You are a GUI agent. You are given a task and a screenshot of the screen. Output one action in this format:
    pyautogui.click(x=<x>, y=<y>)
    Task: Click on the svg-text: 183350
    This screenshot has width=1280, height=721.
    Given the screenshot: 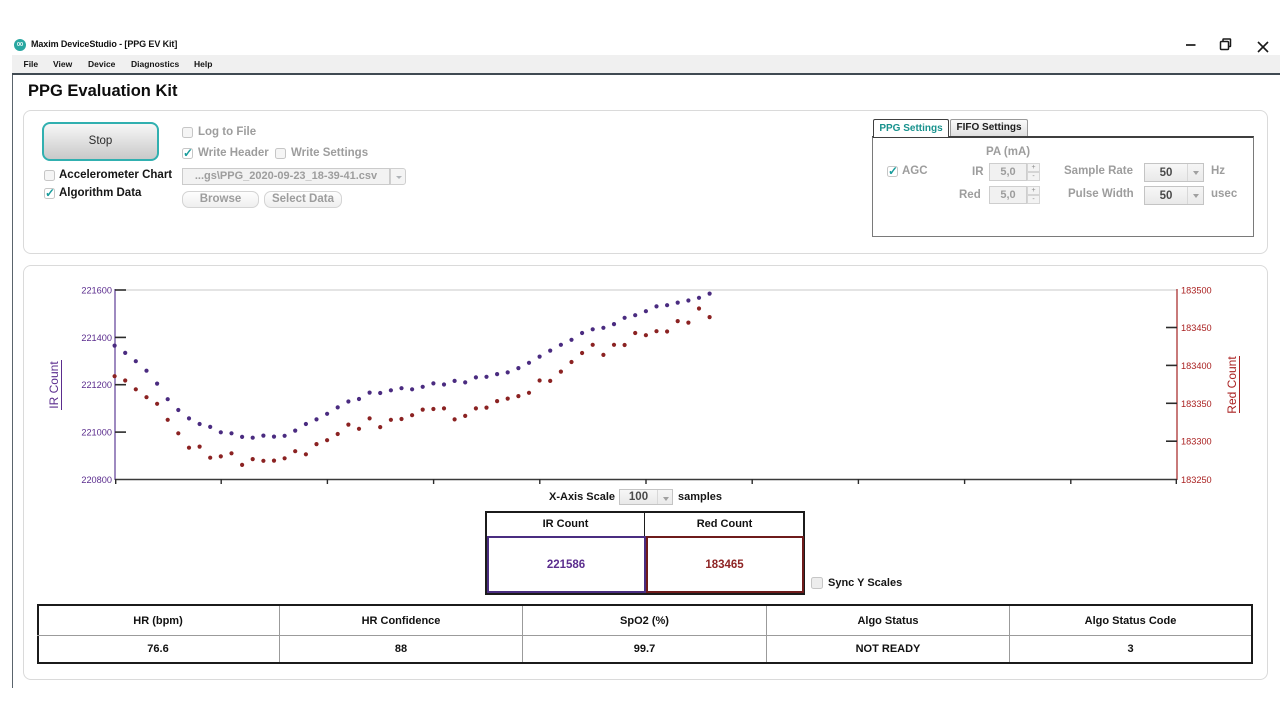 What is the action you would take?
    pyautogui.click(x=1196, y=404)
    